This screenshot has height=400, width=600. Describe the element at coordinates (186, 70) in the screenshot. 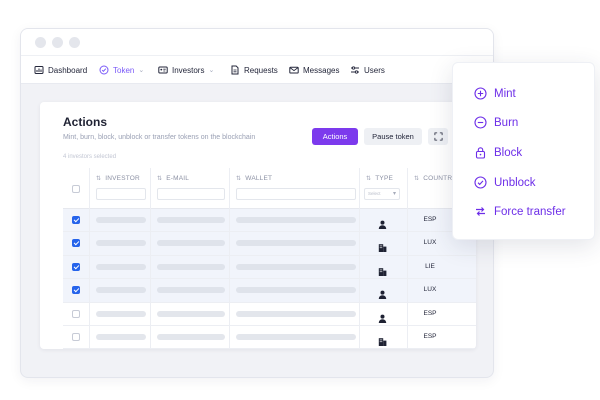

I see `nav-investors: Investors ⌄` at that location.